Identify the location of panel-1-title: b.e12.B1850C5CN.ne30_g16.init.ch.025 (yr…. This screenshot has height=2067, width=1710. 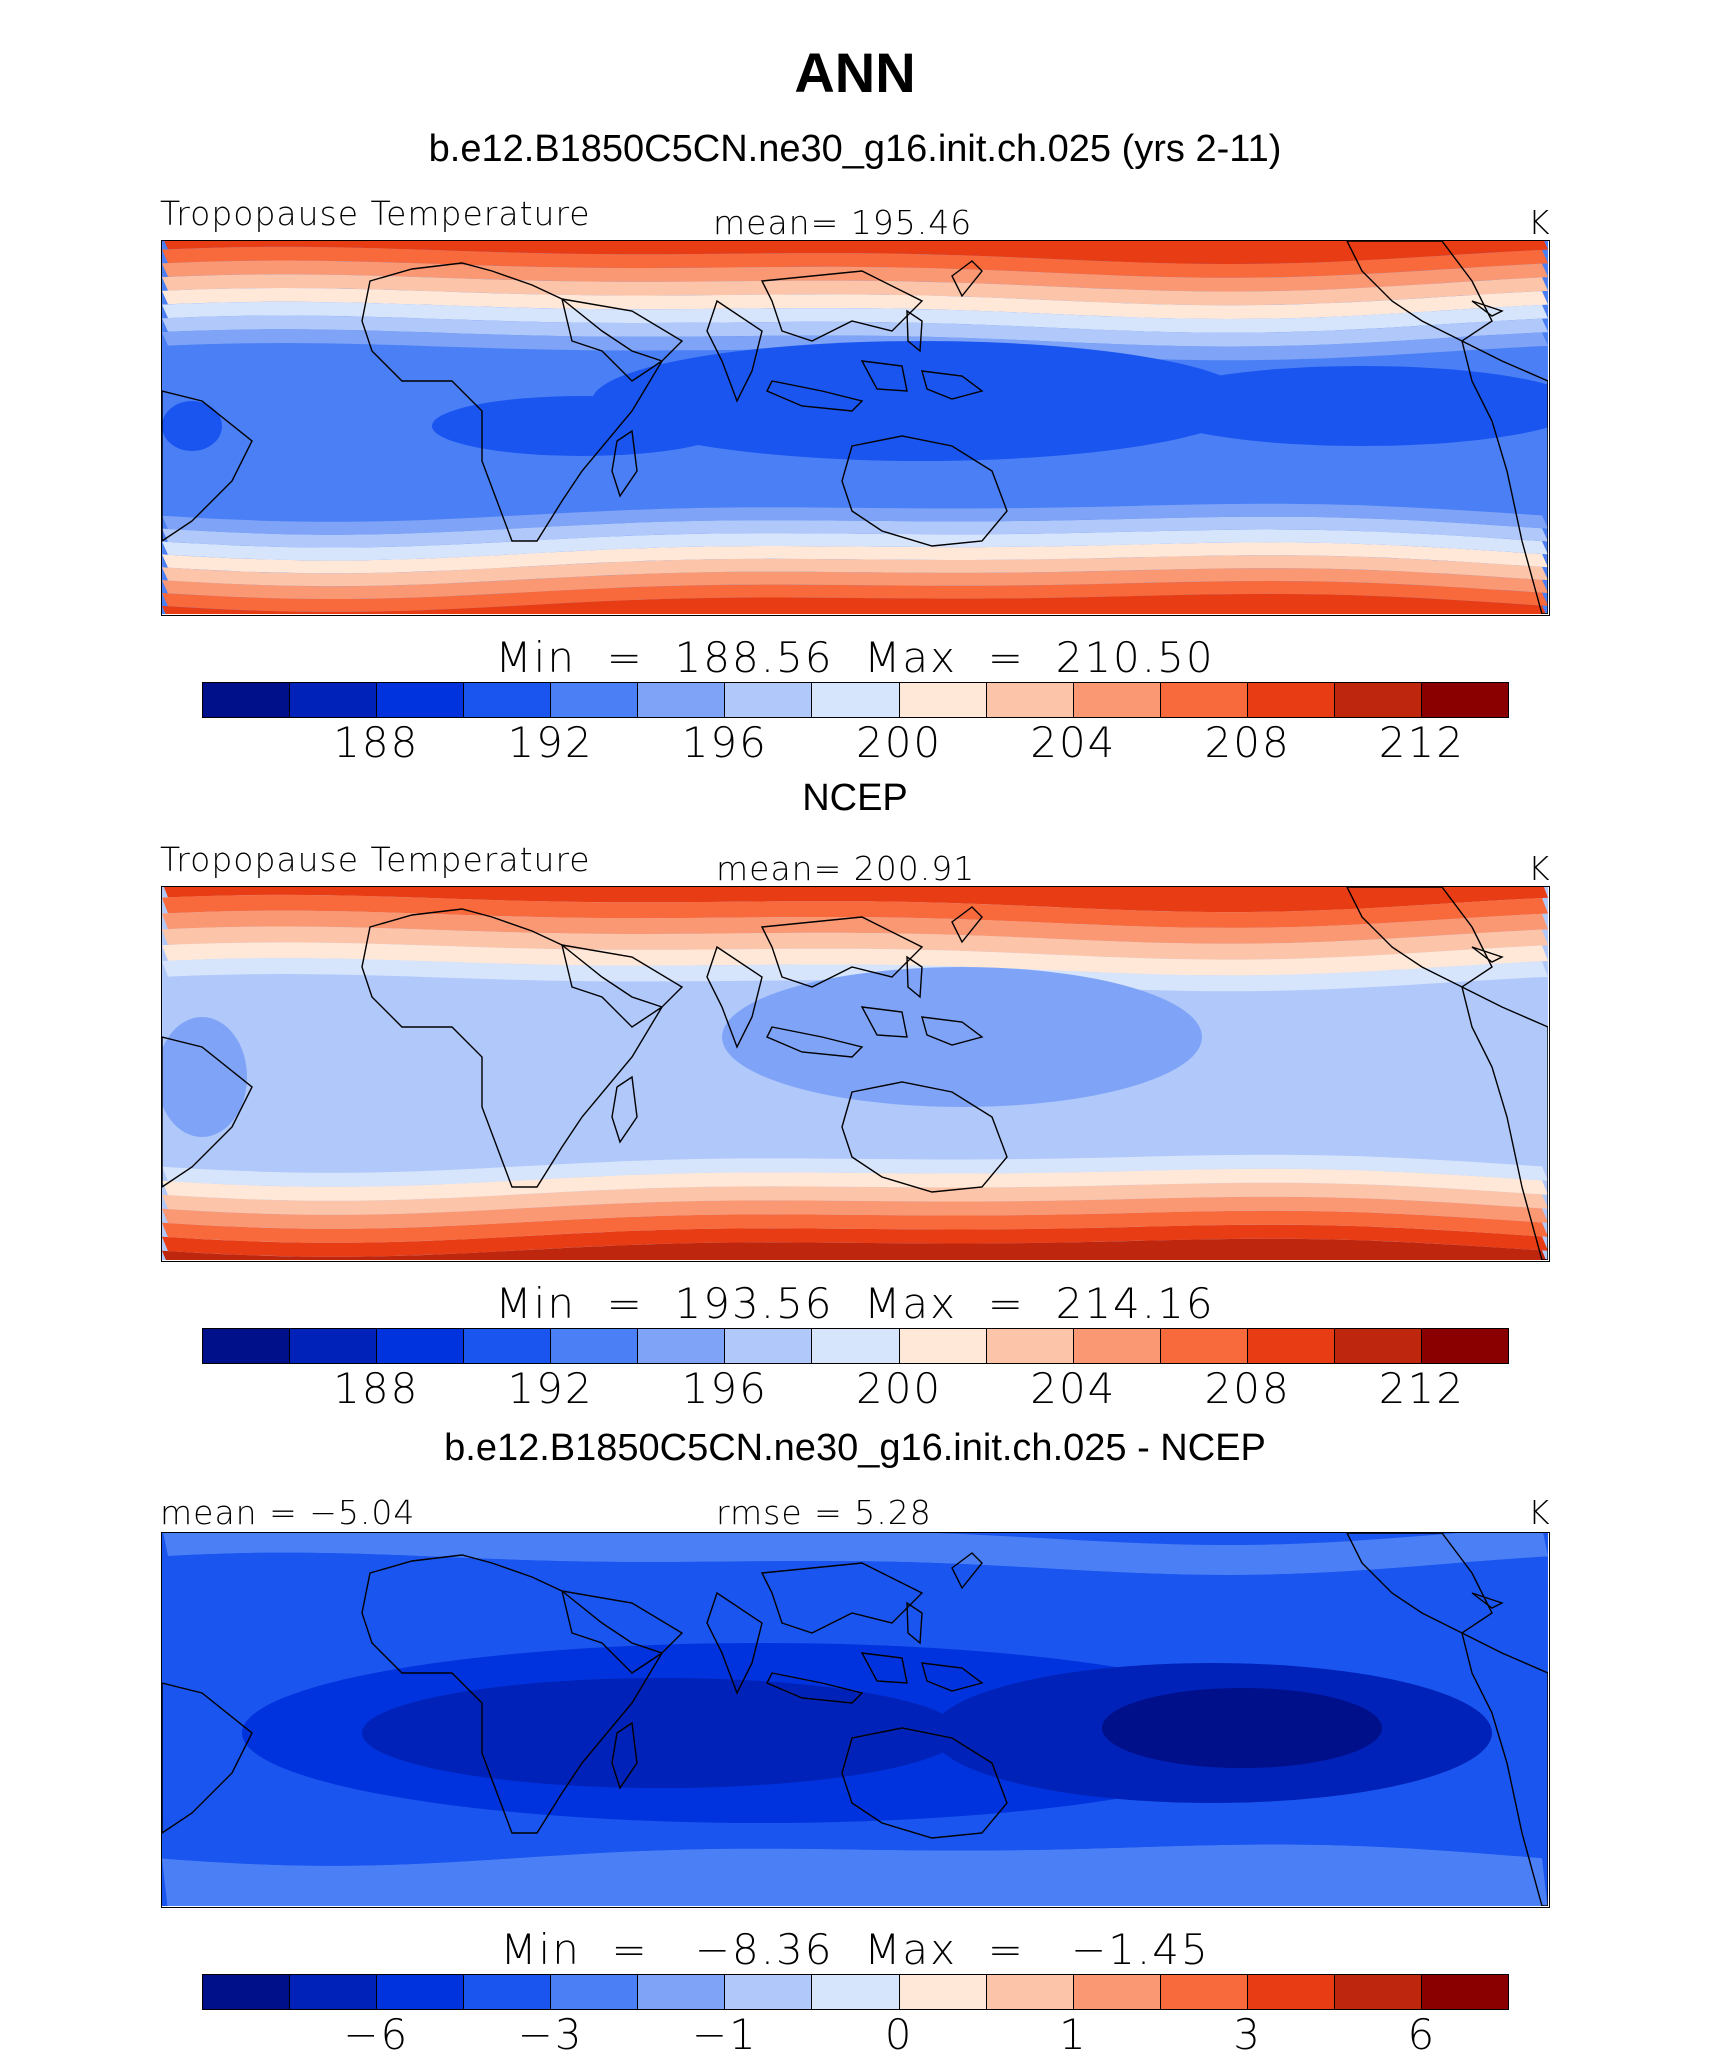
(855, 149).